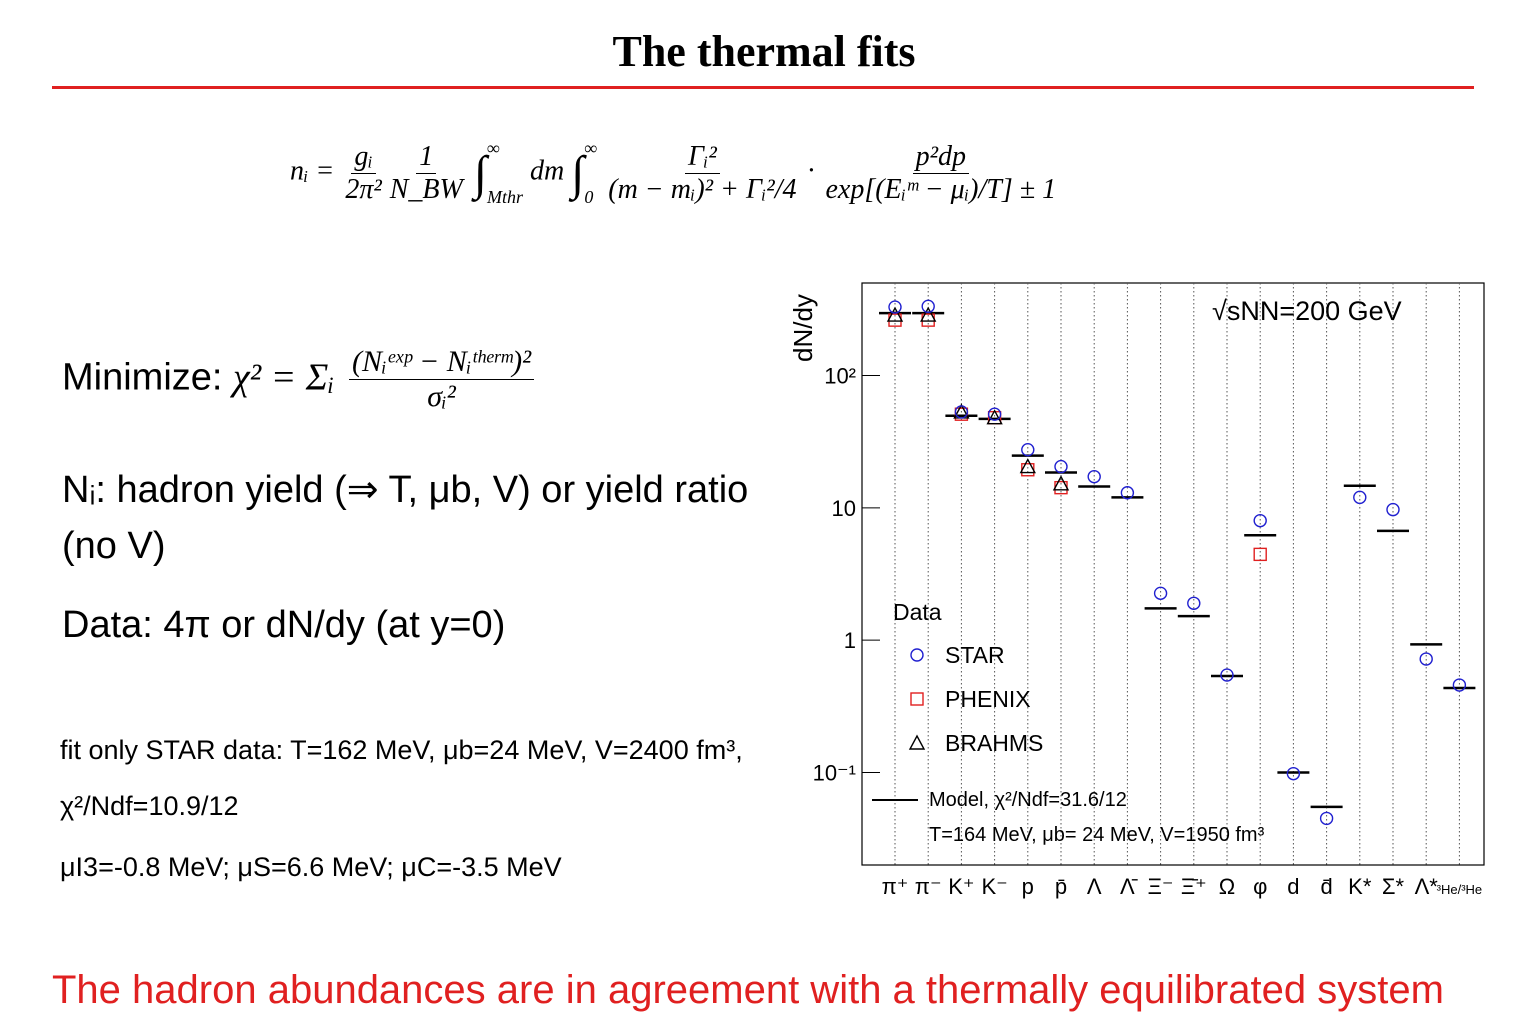 The width and height of the screenshot is (1528, 1030). I want to click on minimize: Minimize: χ² = Σᵢ (Nᵢᵉˣᵖ − Nᵢᵗʰᵉʳᵐ)² σᵢ², so click(300, 379).